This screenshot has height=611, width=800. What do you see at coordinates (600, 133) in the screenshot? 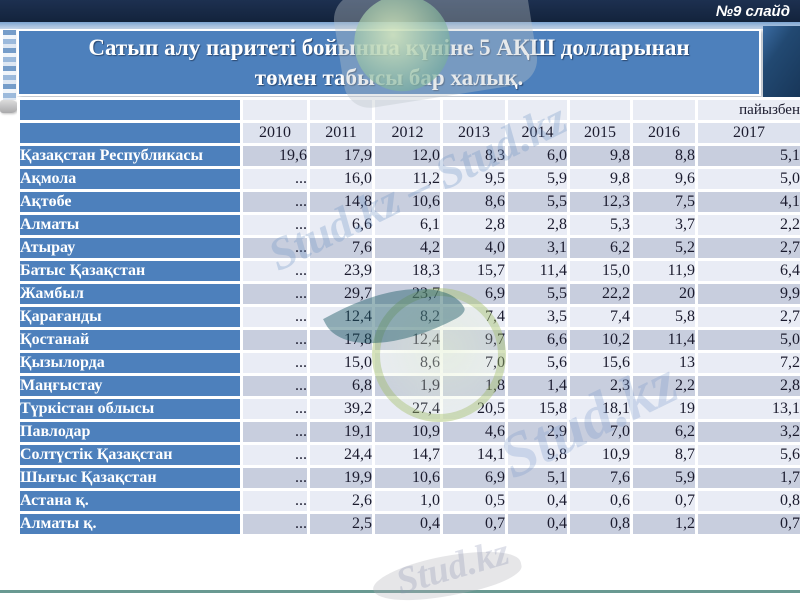
I see `year-header: 2015` at bounding box center [600, 133].